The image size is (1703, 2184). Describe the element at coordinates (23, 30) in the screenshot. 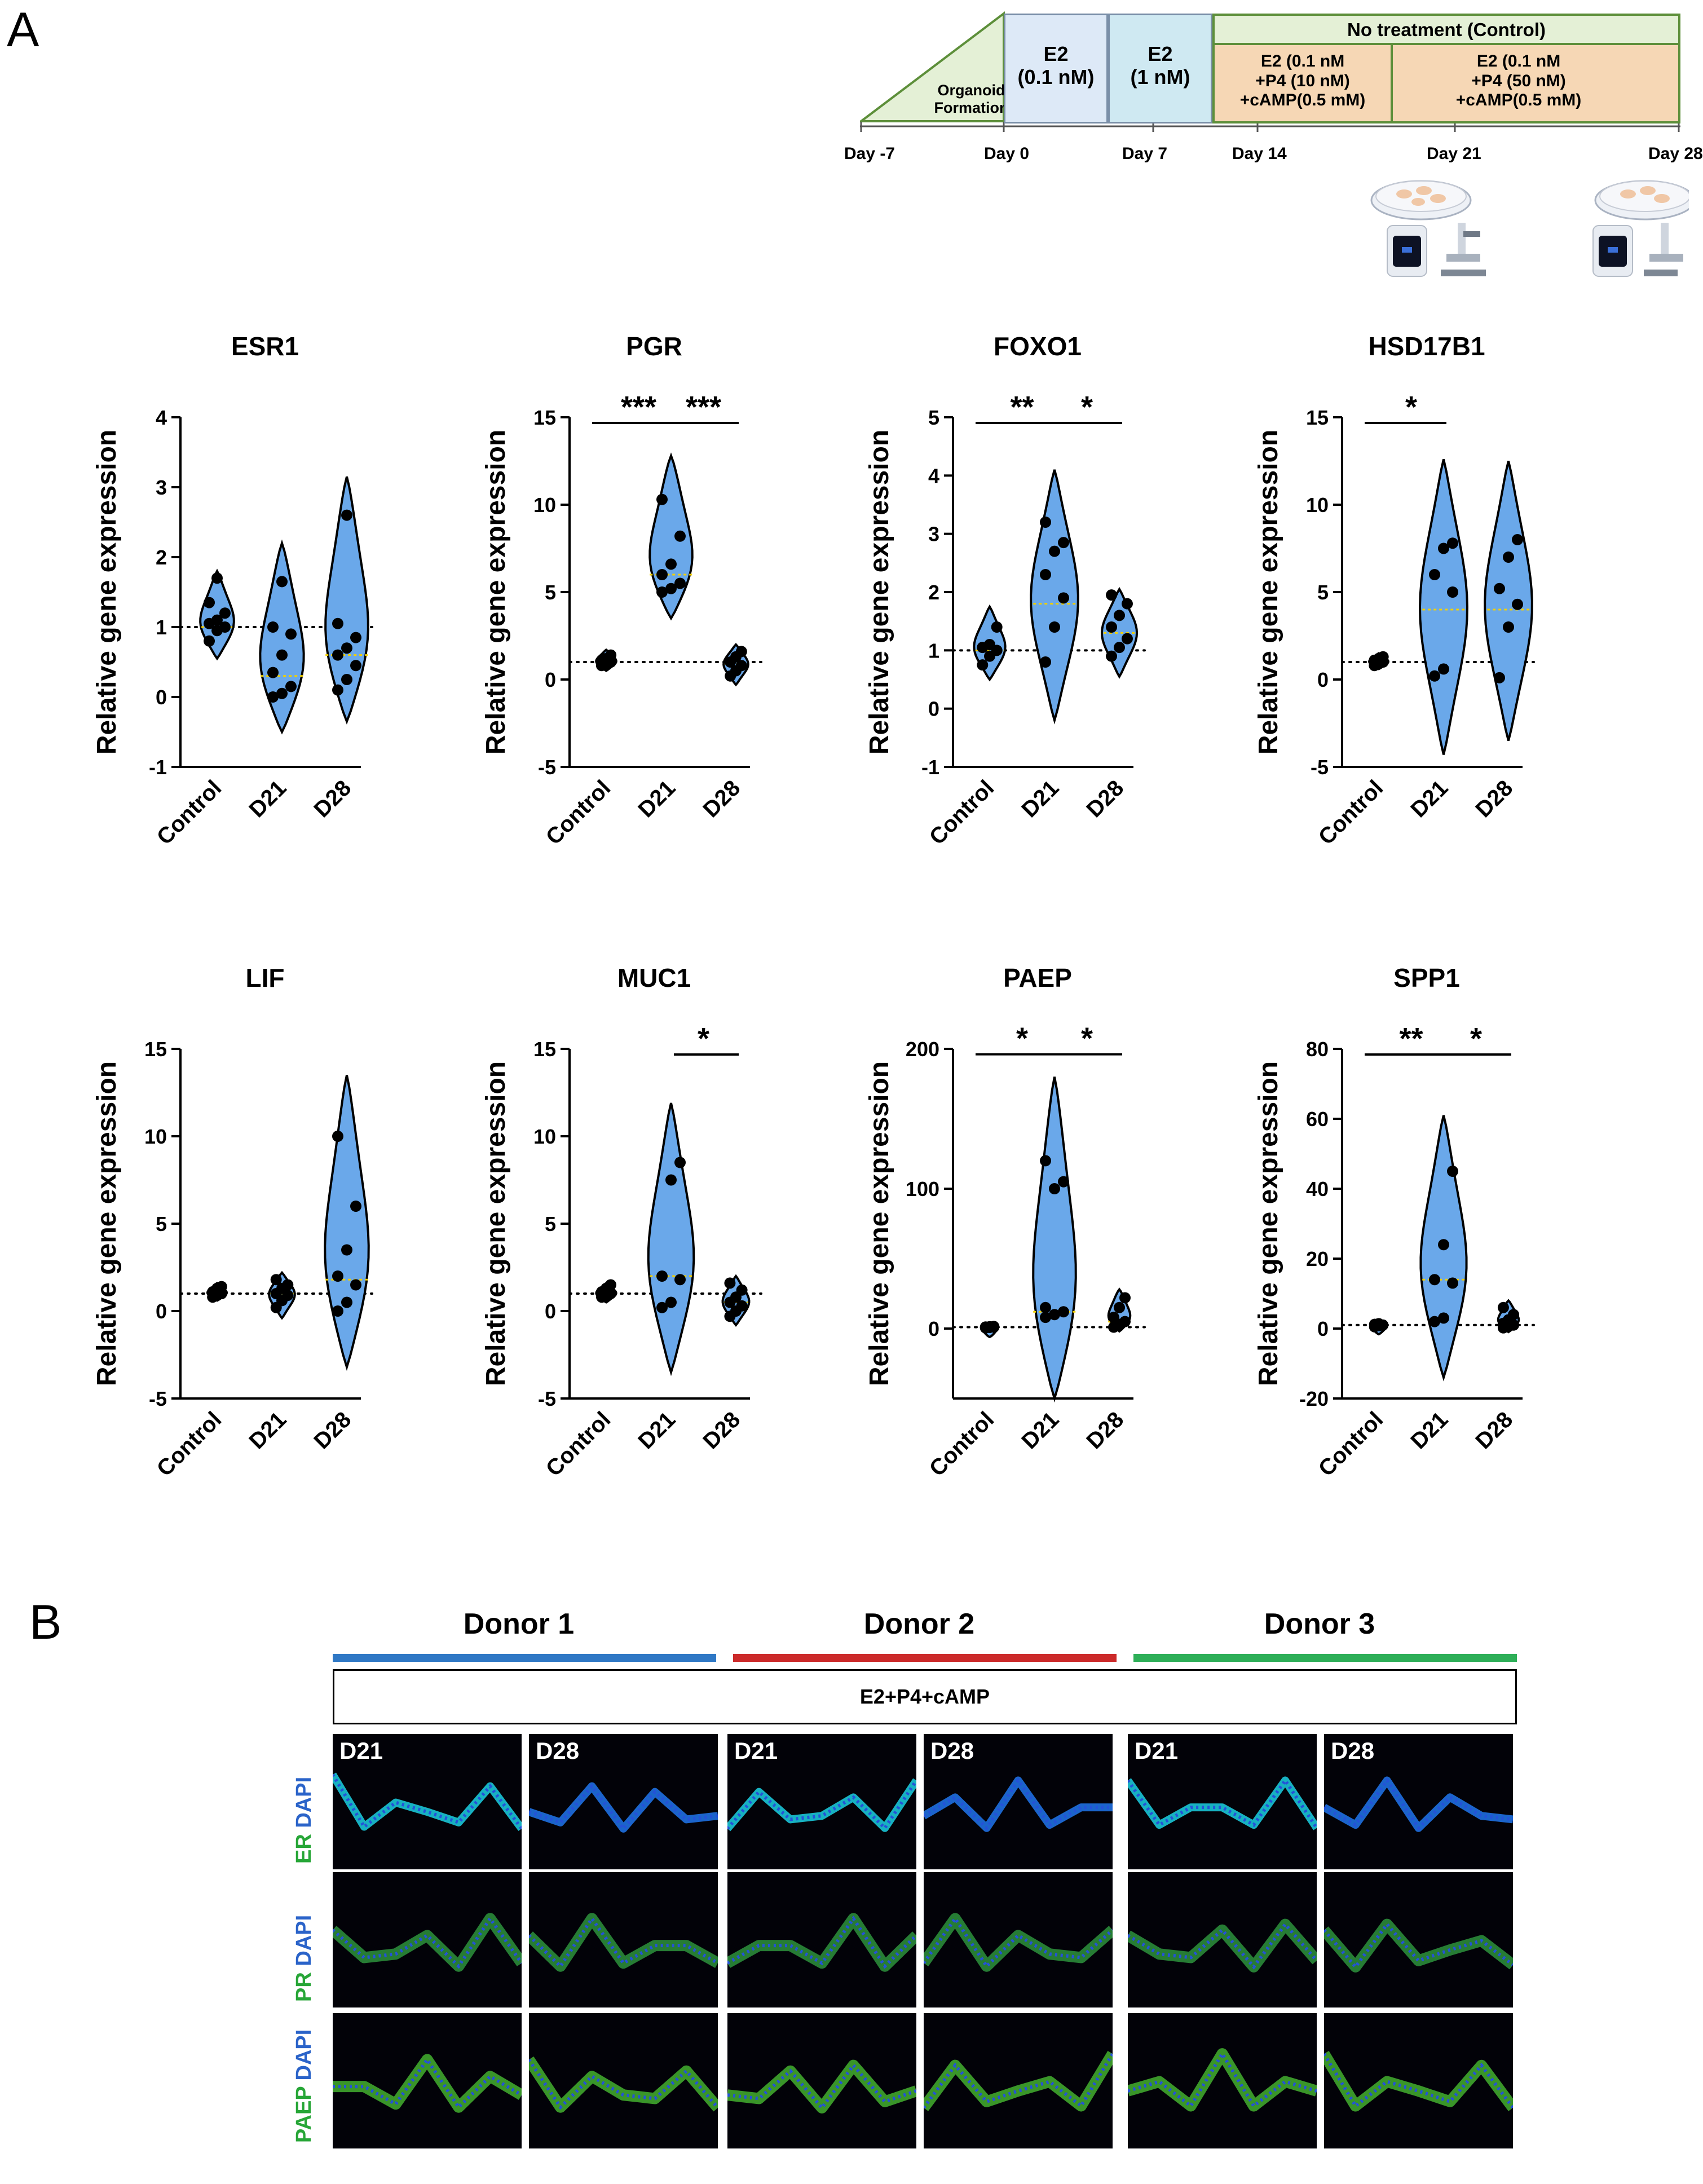

I see `panel-letter-a: A` at that location.